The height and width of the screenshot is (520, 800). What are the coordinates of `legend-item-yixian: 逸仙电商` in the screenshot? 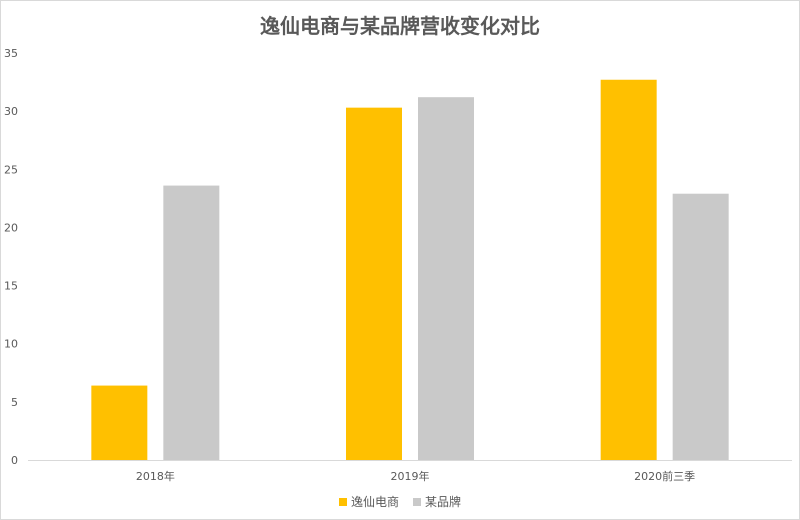 It's located at (368, 501).